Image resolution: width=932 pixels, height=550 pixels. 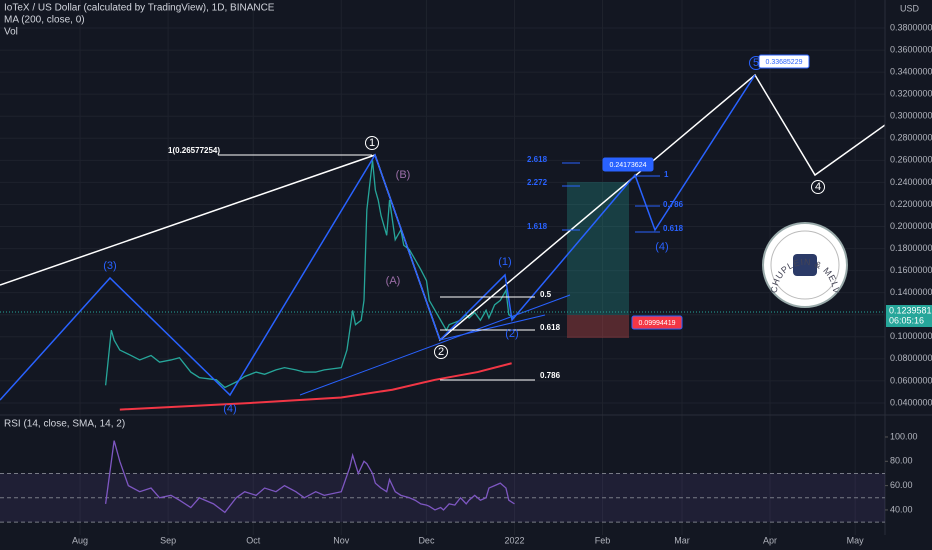 I want to click on y-tick-label: 60.00, so click(x=901, y=485).